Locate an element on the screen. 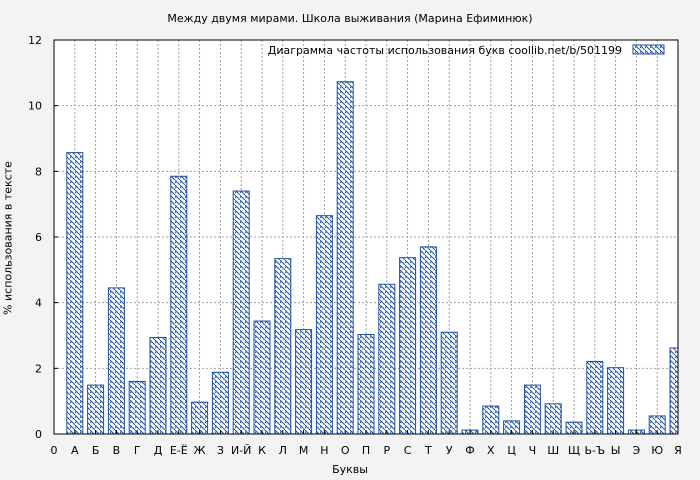 The width and height of the screenshot is (700, 480). x-axis-label: Буквы is located at coordinates (350, 469).